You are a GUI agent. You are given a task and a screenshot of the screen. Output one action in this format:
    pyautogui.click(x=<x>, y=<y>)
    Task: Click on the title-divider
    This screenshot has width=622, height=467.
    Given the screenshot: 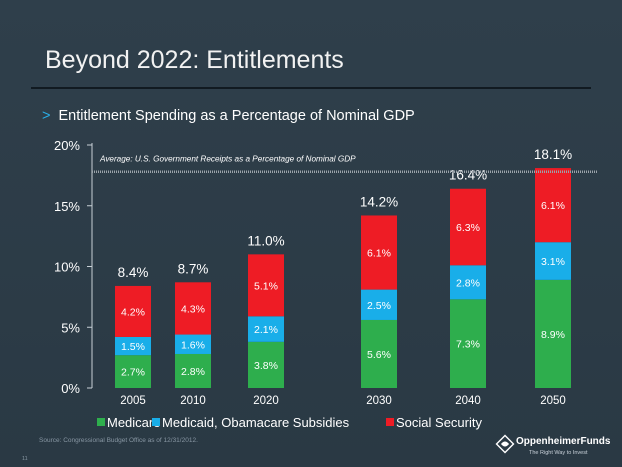 What is the action you would take?
    pyautogui.click(x=311, y=88)
    